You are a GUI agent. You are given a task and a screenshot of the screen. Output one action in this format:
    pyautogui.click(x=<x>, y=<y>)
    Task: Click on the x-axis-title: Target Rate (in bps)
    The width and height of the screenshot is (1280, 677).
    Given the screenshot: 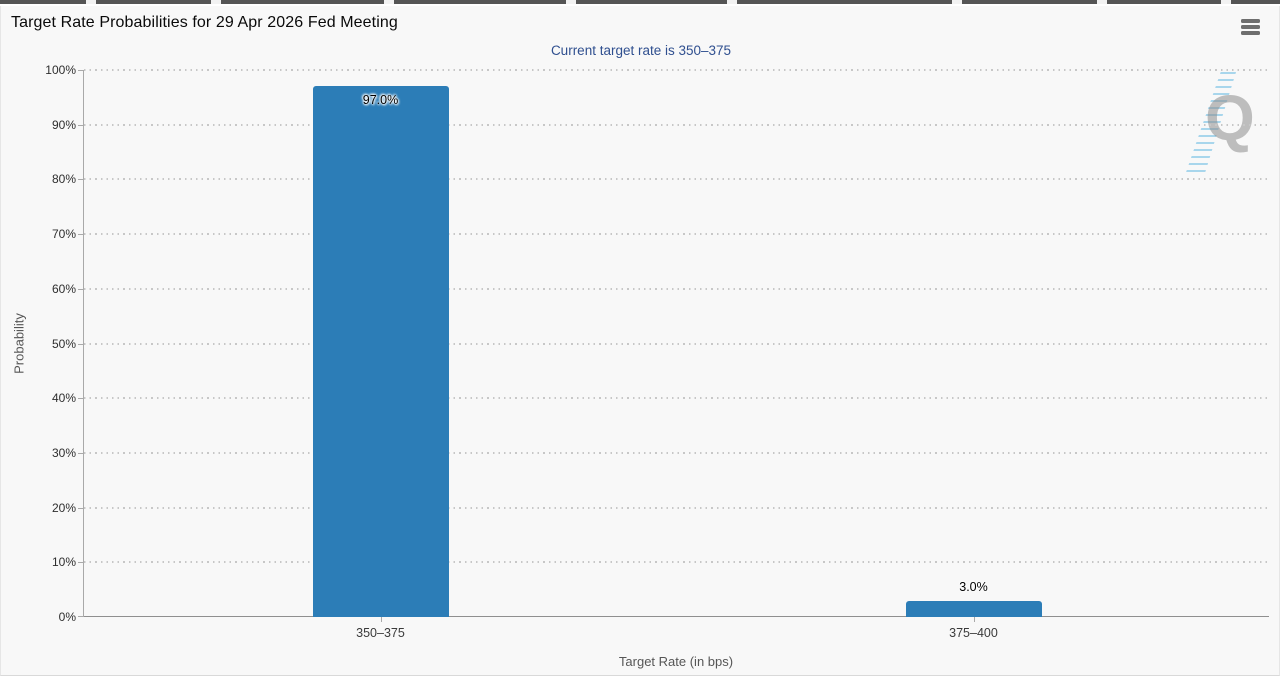 What is the action you would take?
    pyautogui.click(x=676, y=661)
    